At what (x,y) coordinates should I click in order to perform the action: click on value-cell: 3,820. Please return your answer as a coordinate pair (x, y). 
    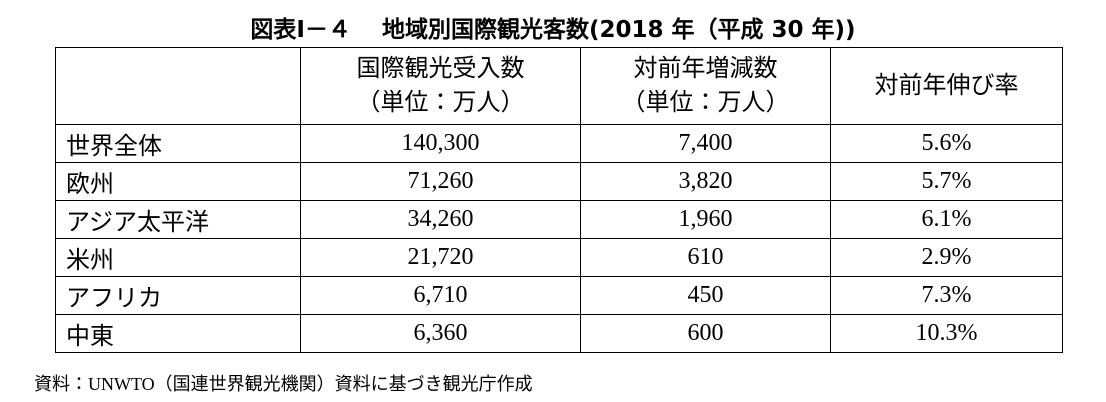
    Looking at the image, I should click on (705, 181).